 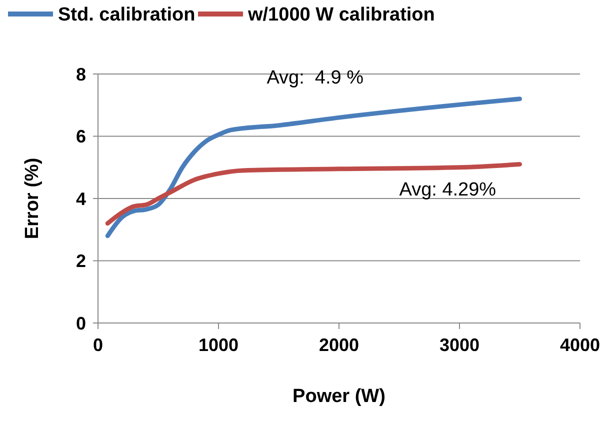 I want to click on x-tick-label: 0, so click(x=98, y=345).